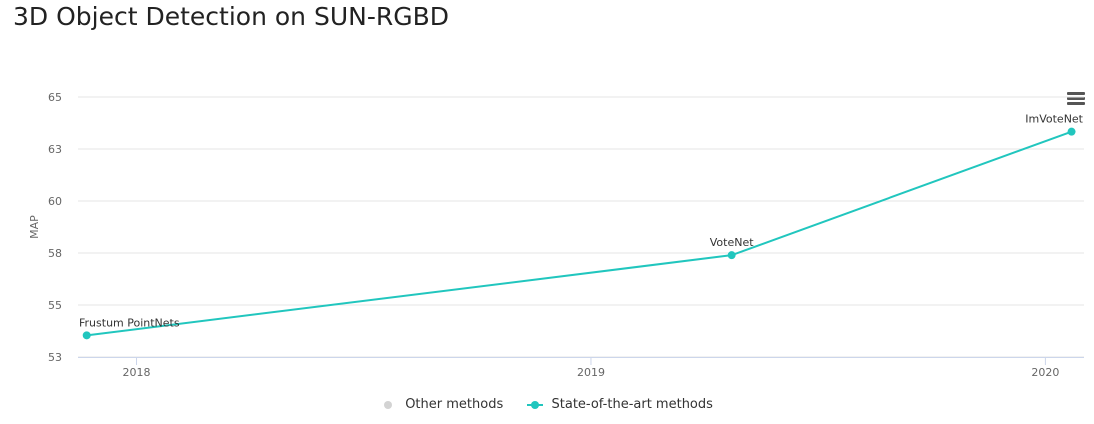  Describe the element at coordinates (34, 227) in the screenshot. I see `y-axis-label: MAP` at that location.